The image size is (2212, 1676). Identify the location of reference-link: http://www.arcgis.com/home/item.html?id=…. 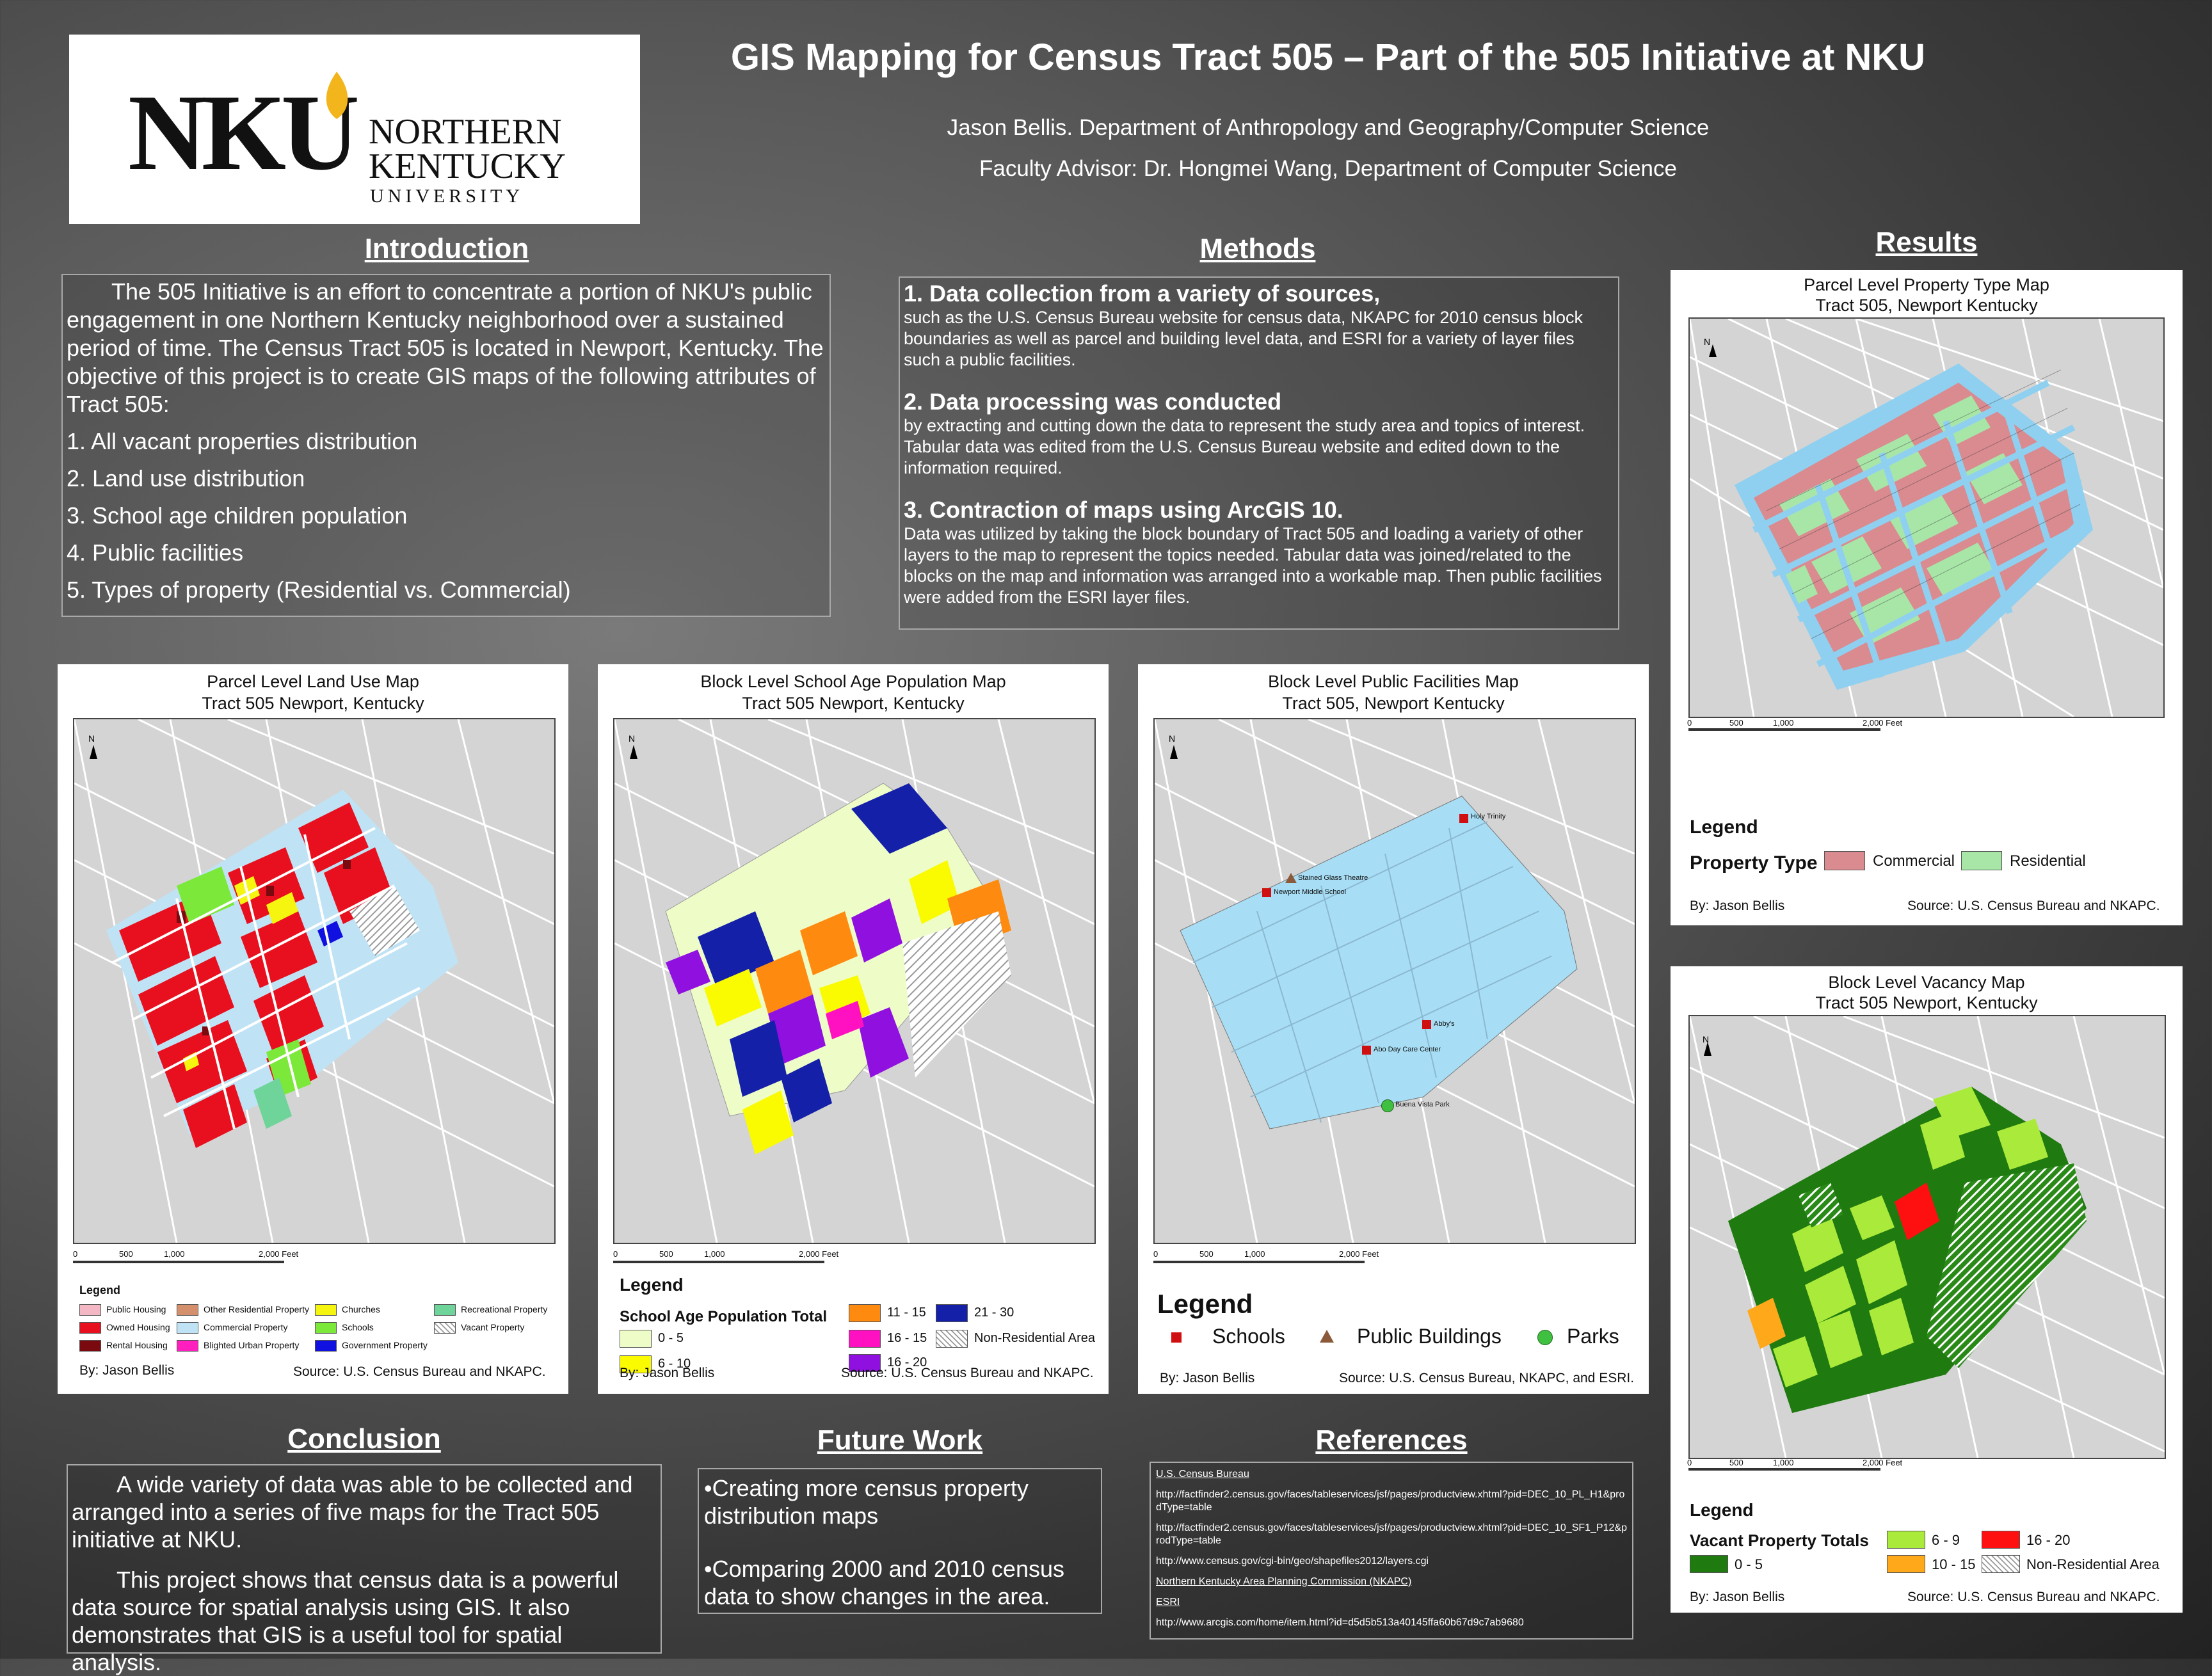
(1340, 1622).